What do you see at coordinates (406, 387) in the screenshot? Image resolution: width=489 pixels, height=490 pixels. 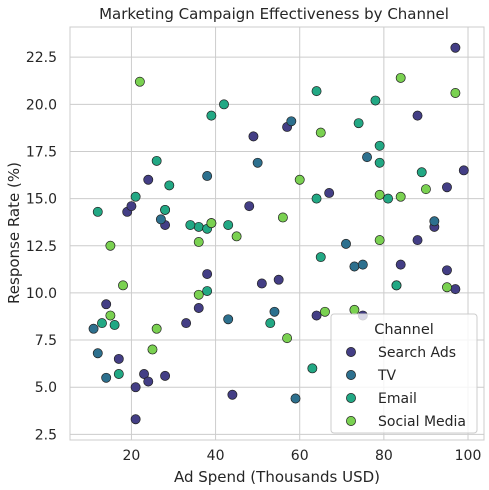 I see `legend-items: Search Ads TV Email Social Media` at bounding box center [406, 387].